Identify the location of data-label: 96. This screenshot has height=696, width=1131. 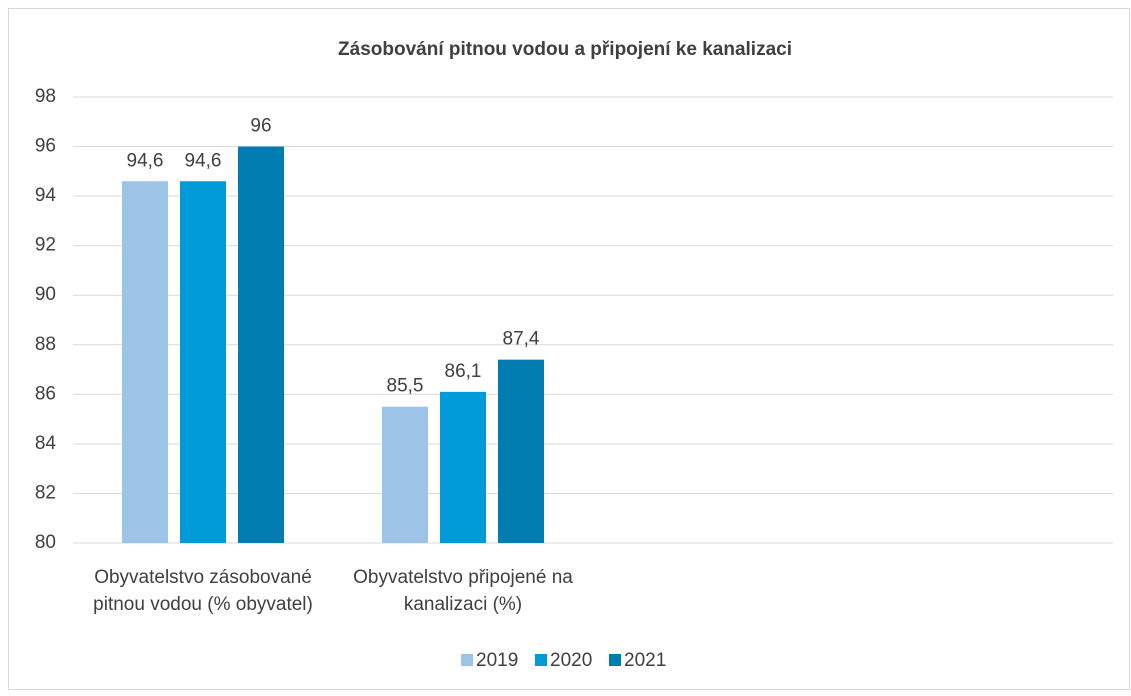
(260, 126).